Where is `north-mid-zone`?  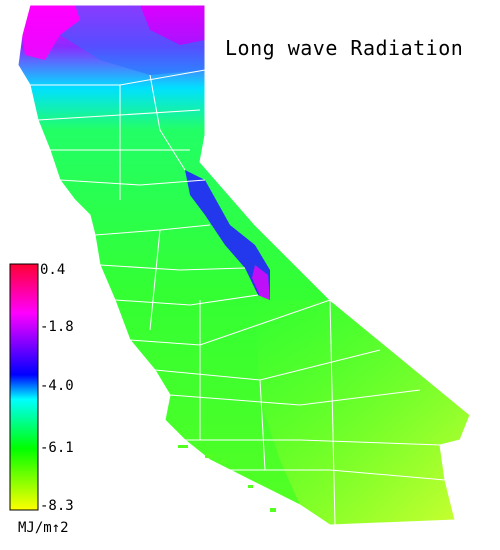 north-mid-zone is located at coordinates (132, 40).